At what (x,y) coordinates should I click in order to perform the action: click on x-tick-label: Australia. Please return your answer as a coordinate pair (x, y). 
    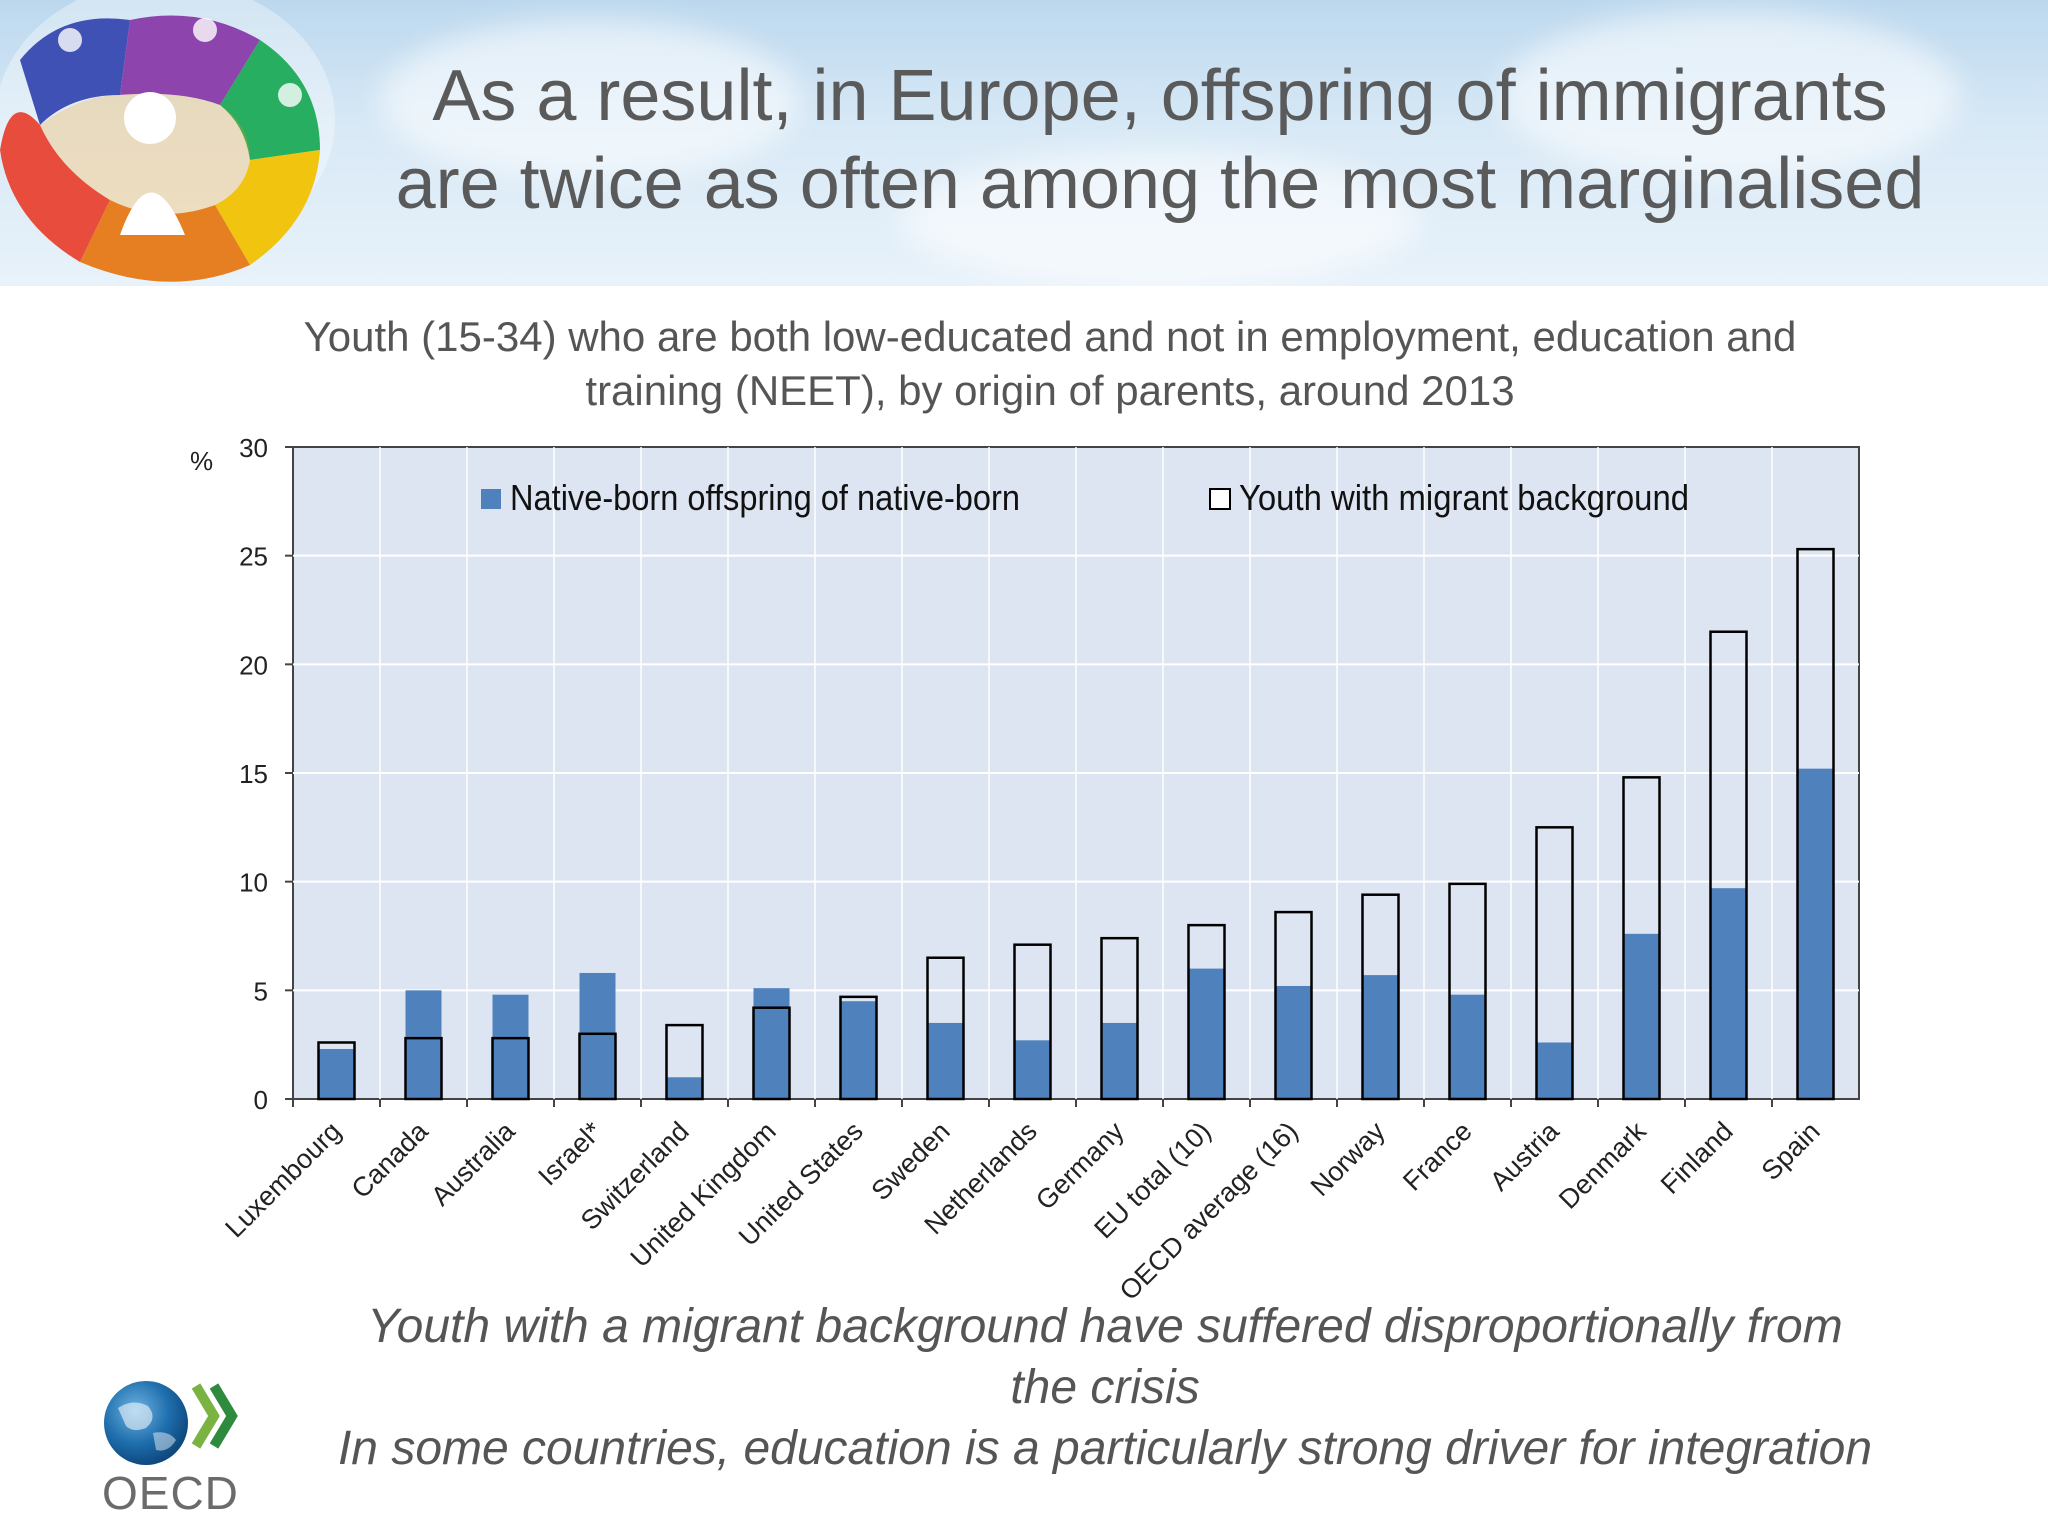
    Looking at the image, I should click on (473, 1163).